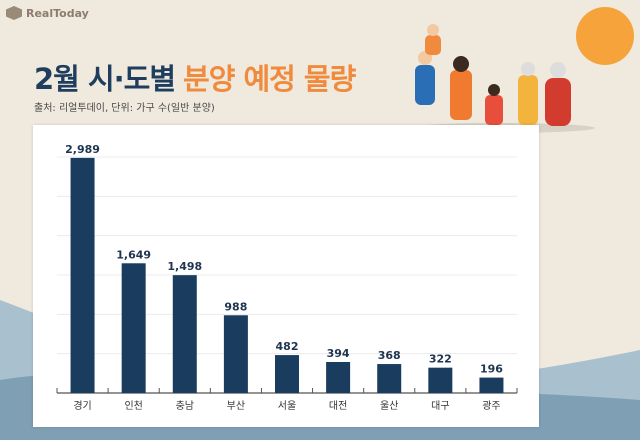 This screenshot has width=640, height=440. I want to click on x-tick-label: 부산, so click(236, 406).